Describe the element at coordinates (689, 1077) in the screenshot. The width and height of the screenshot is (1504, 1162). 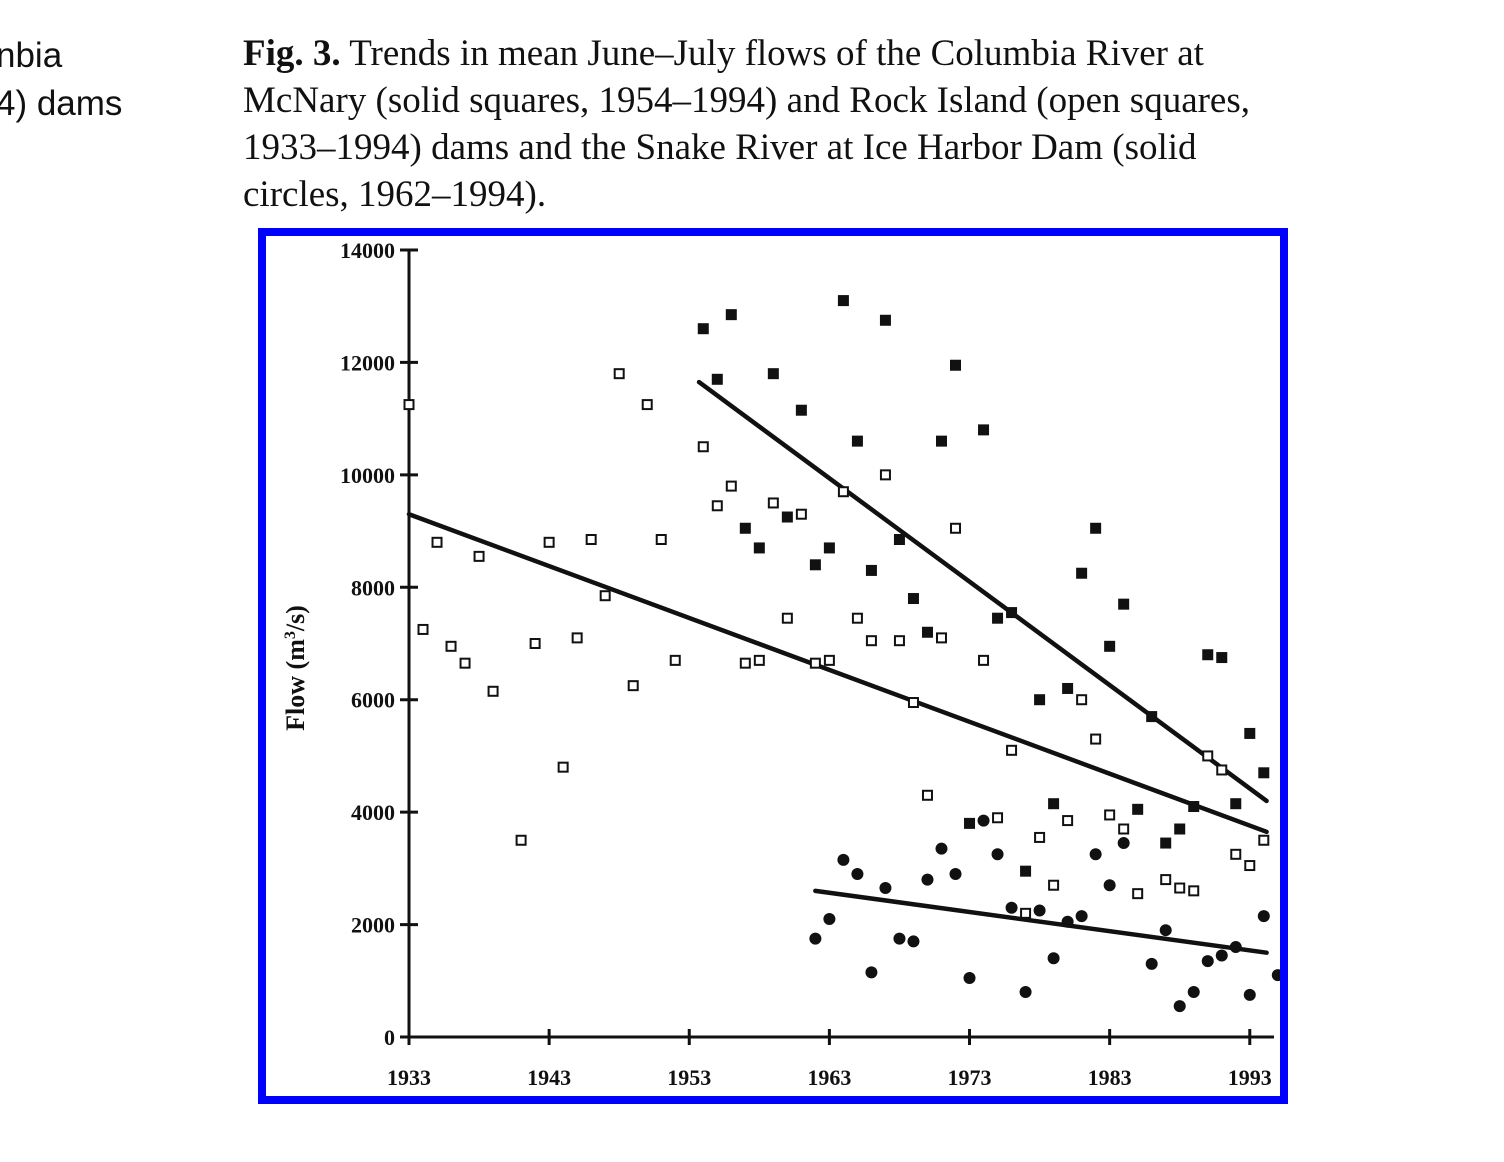
I see `x-tick-label: 1953` at that location.